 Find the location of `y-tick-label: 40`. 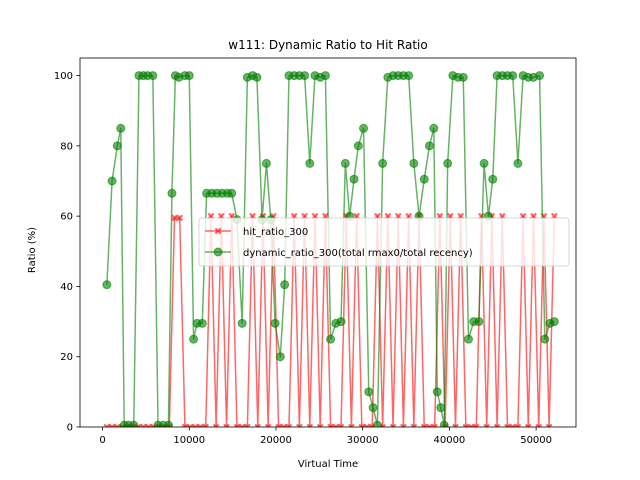

y-tick-label: 40 is located at coordinates (66, 287).